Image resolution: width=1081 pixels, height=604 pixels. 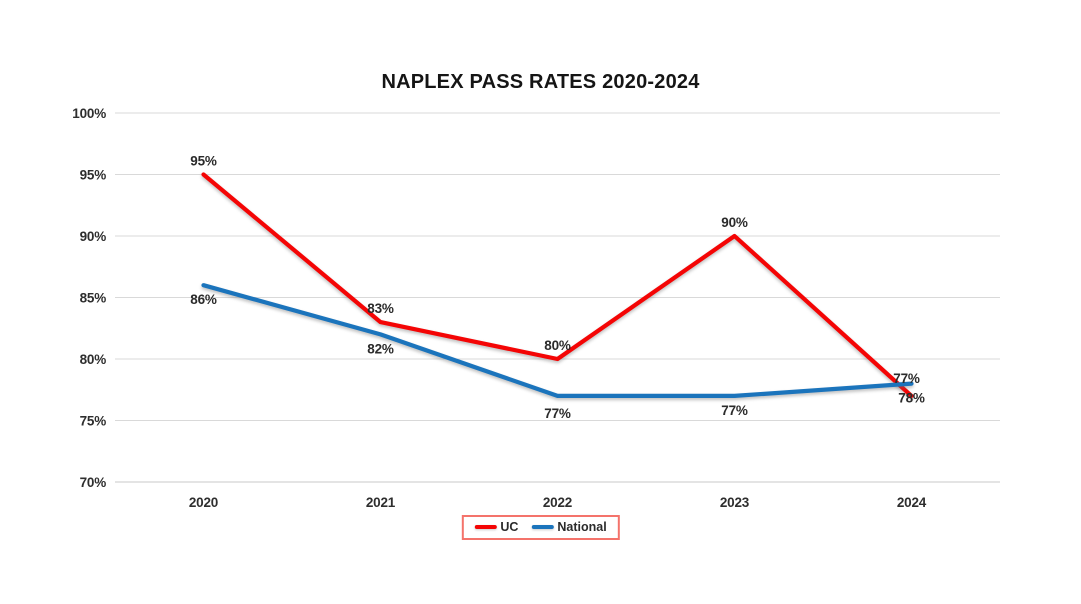 What do you see at coordinates (203, 502) in the screenshot?
I see `x-tick-label: 2020` at bounding box center [203, 502].